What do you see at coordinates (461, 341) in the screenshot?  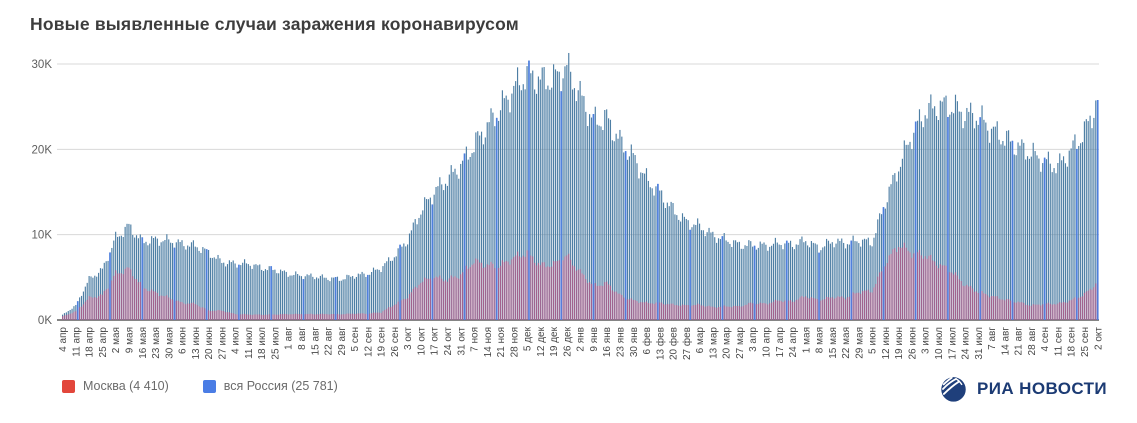 I see `x-axis-tick-label: 31 окт` at bounding box center [461, 341].